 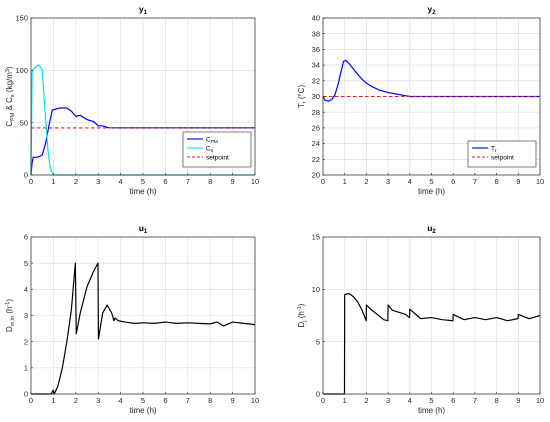 What do you see at coordinates (21, 70) in the screenshot?
I see `y-tick-label: 100` at bounding box center [21, 70].